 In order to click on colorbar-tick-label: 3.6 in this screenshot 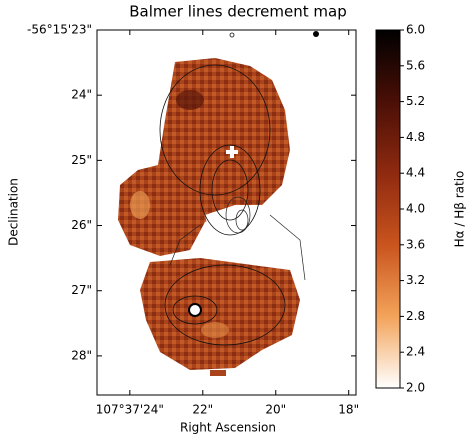, I will do `click(415, 244)`.